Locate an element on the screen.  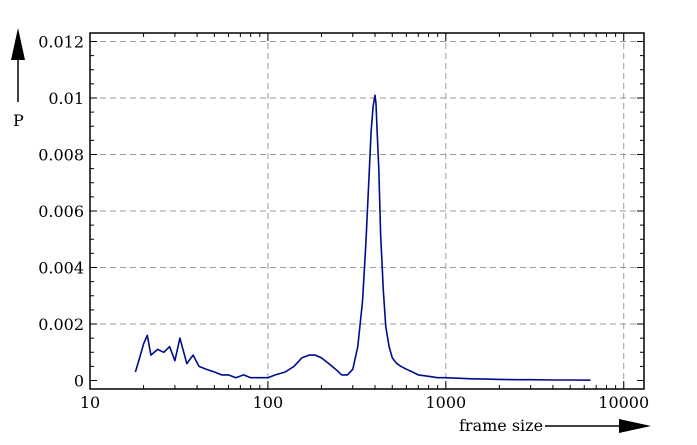
y-tick-label: 0.012 is located at coordinates (61, 41).